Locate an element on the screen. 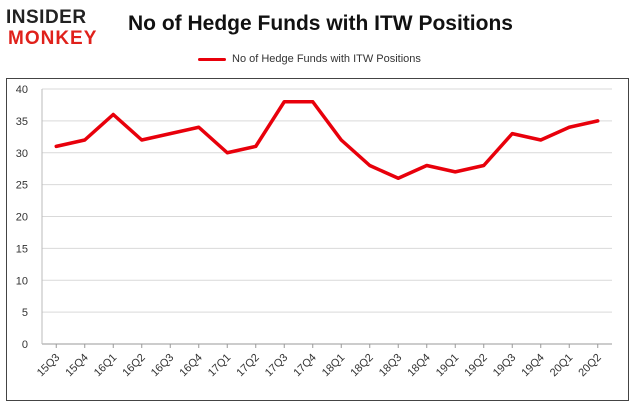 The height and width of the screenshot is (405, 635). x-tick-label: 16Q4 is located at coordinates (191, 366).